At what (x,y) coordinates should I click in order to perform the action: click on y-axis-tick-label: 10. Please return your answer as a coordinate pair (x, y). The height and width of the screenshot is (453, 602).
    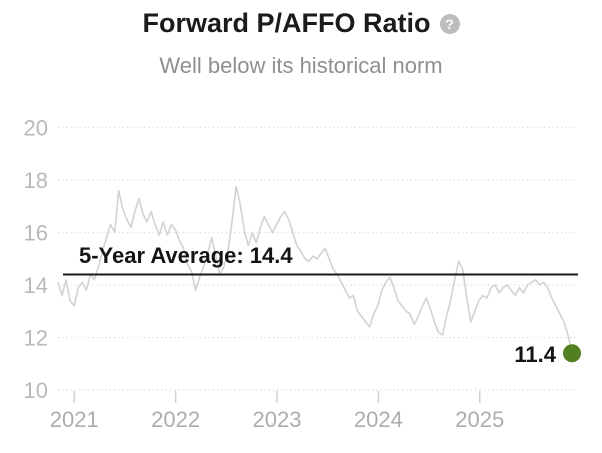
    Looking at the image, I should click on (36, 390).